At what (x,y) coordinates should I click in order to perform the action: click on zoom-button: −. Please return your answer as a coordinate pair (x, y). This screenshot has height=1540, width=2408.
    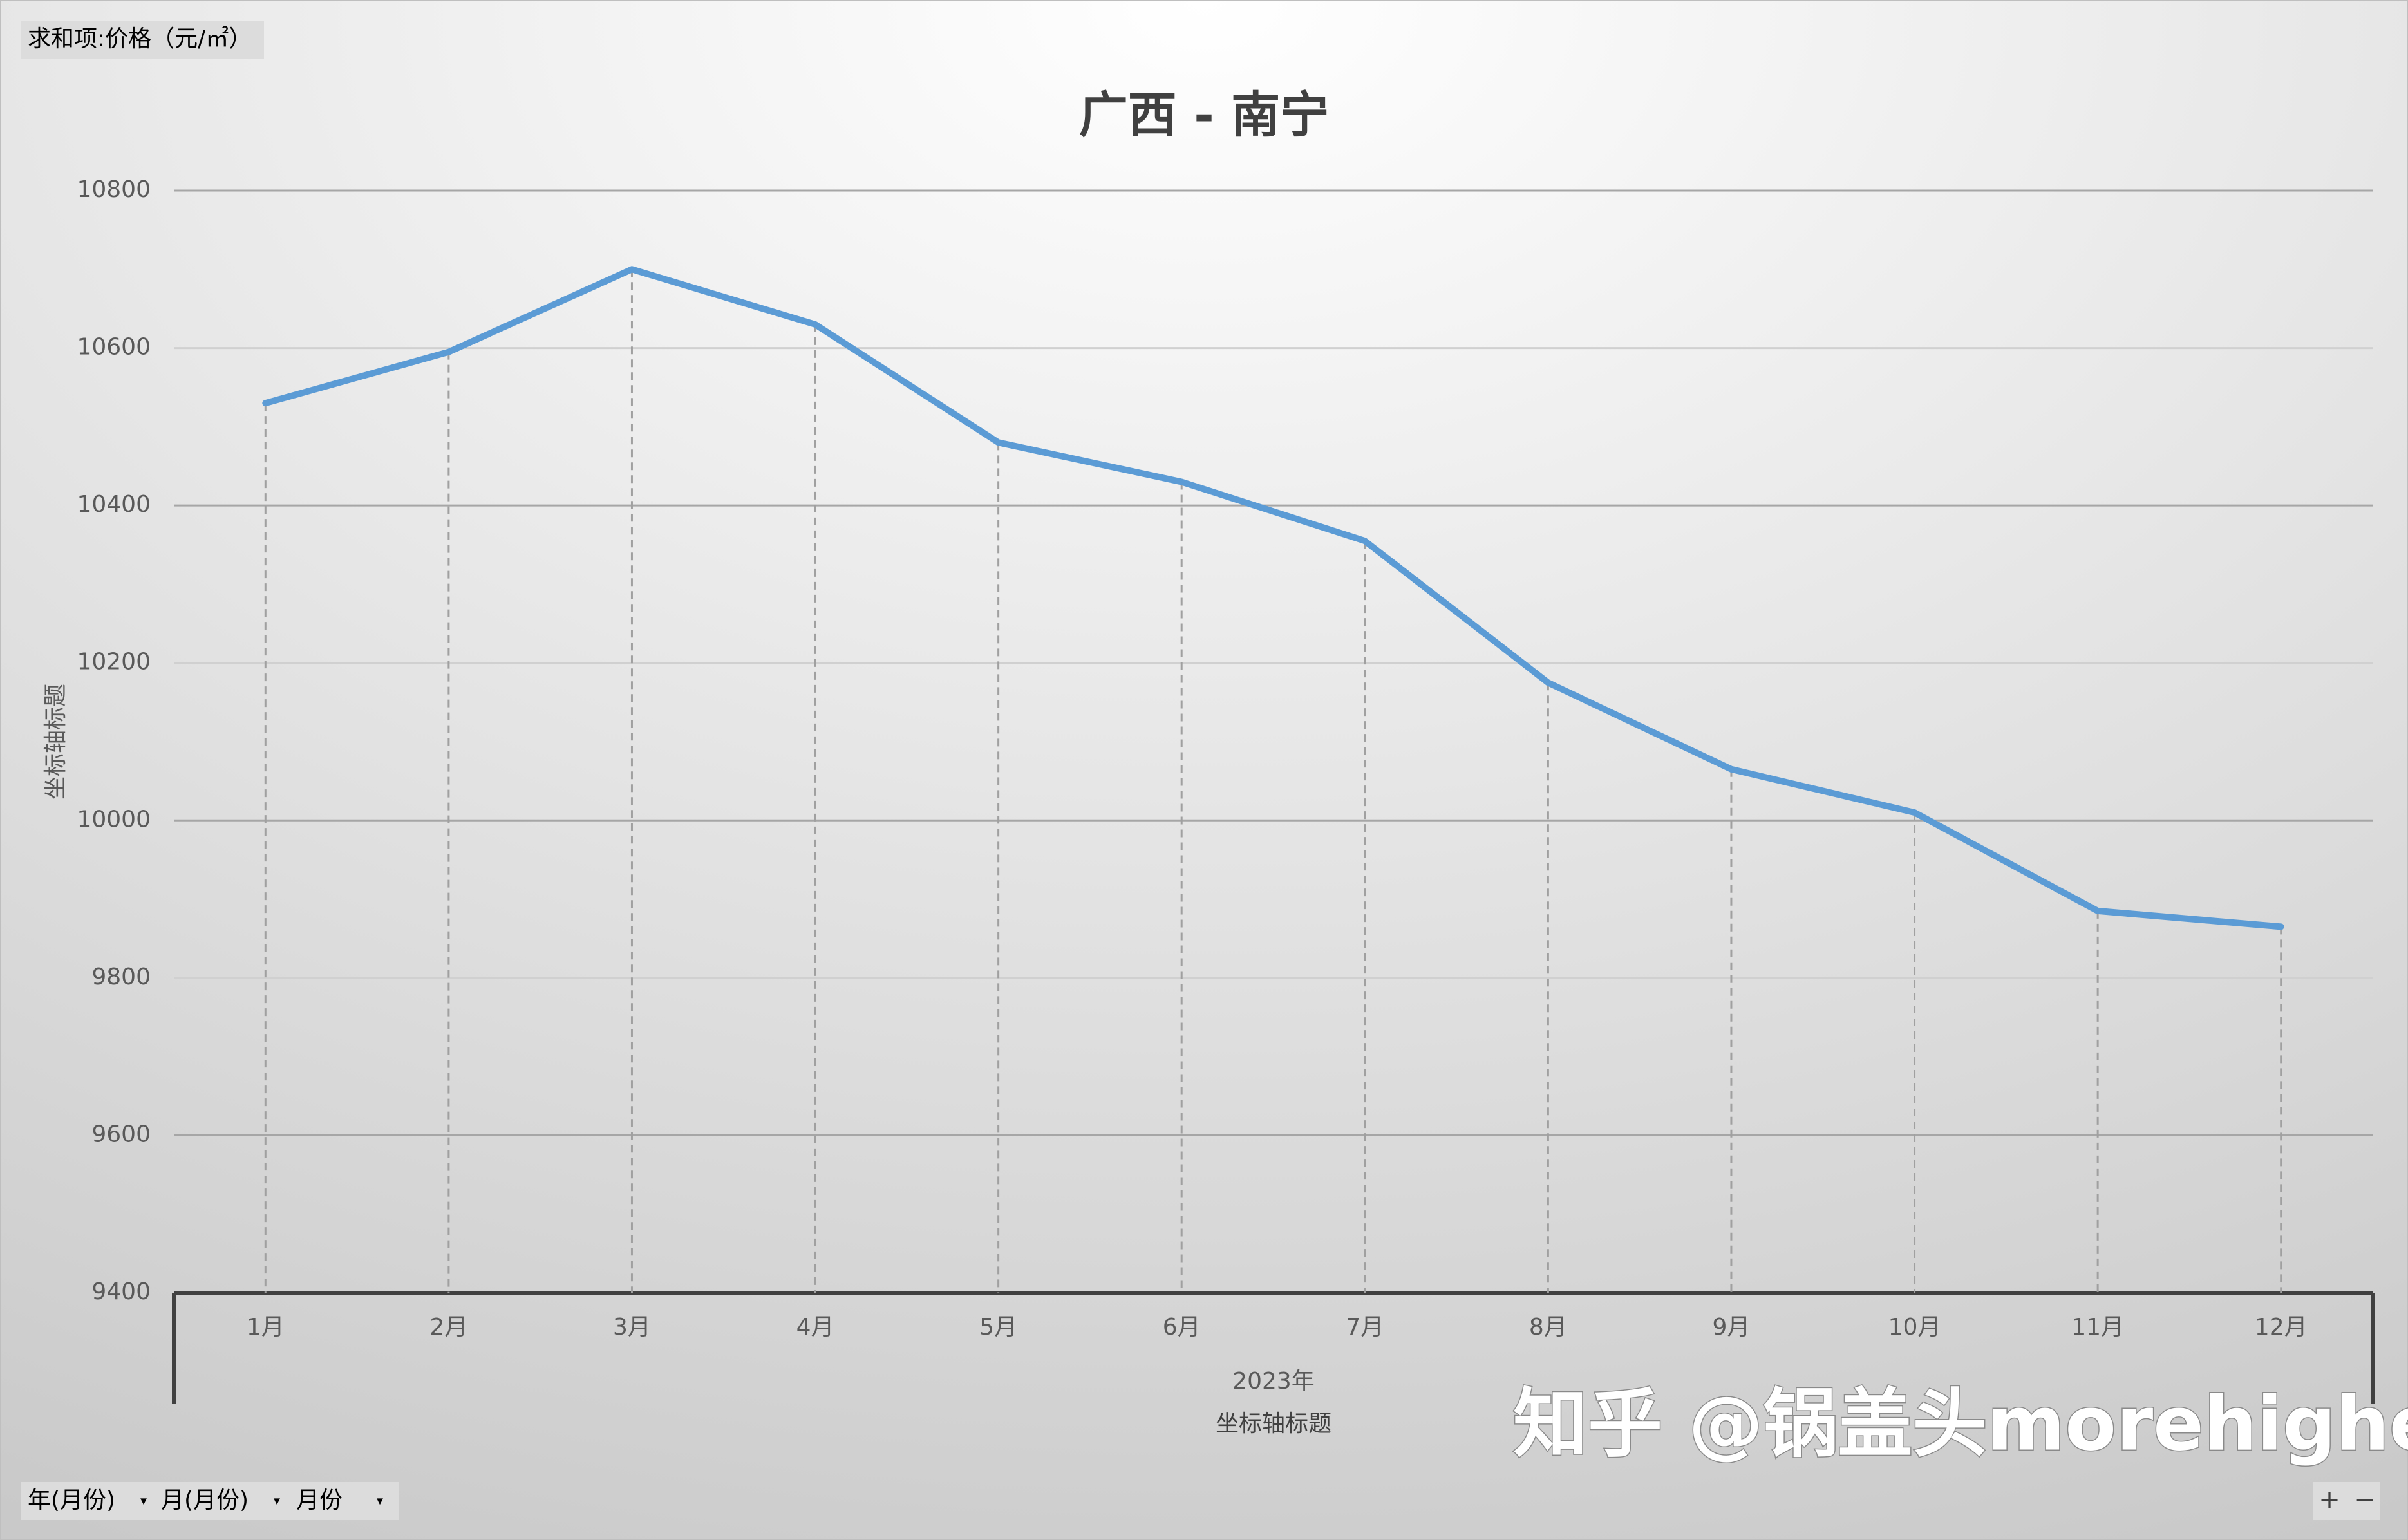
    Looking at the image, I should click on (2365, 1500).